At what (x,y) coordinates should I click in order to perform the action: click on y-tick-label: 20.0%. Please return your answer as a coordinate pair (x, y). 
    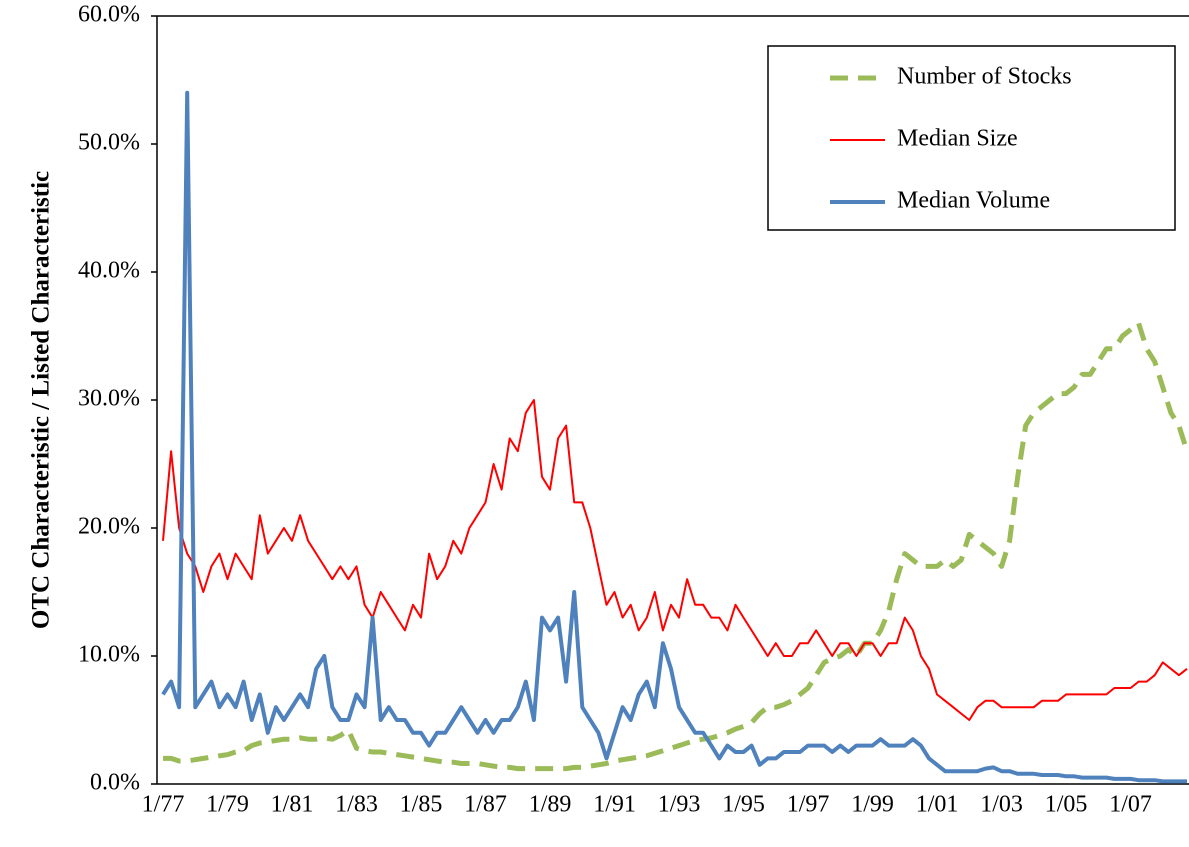
    Looking at the image, I should click on (109, 527).